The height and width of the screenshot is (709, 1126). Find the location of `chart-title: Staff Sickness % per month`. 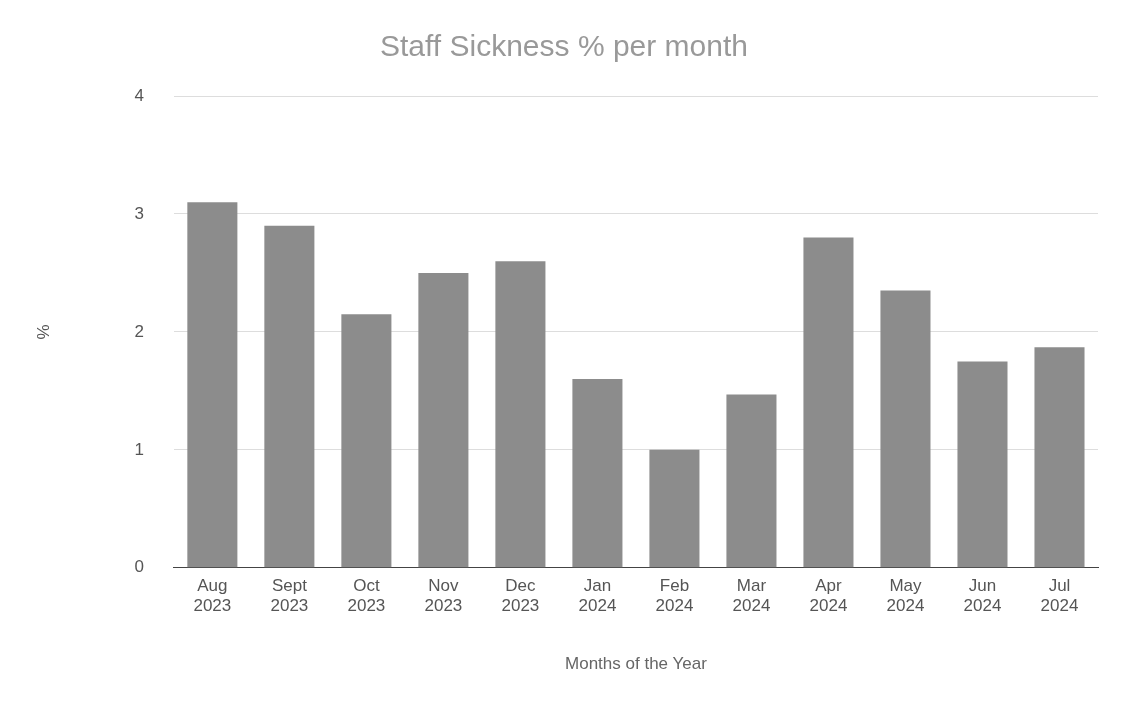

chart-title: Staff Sickness % per month is located at coordinates (564, 46).